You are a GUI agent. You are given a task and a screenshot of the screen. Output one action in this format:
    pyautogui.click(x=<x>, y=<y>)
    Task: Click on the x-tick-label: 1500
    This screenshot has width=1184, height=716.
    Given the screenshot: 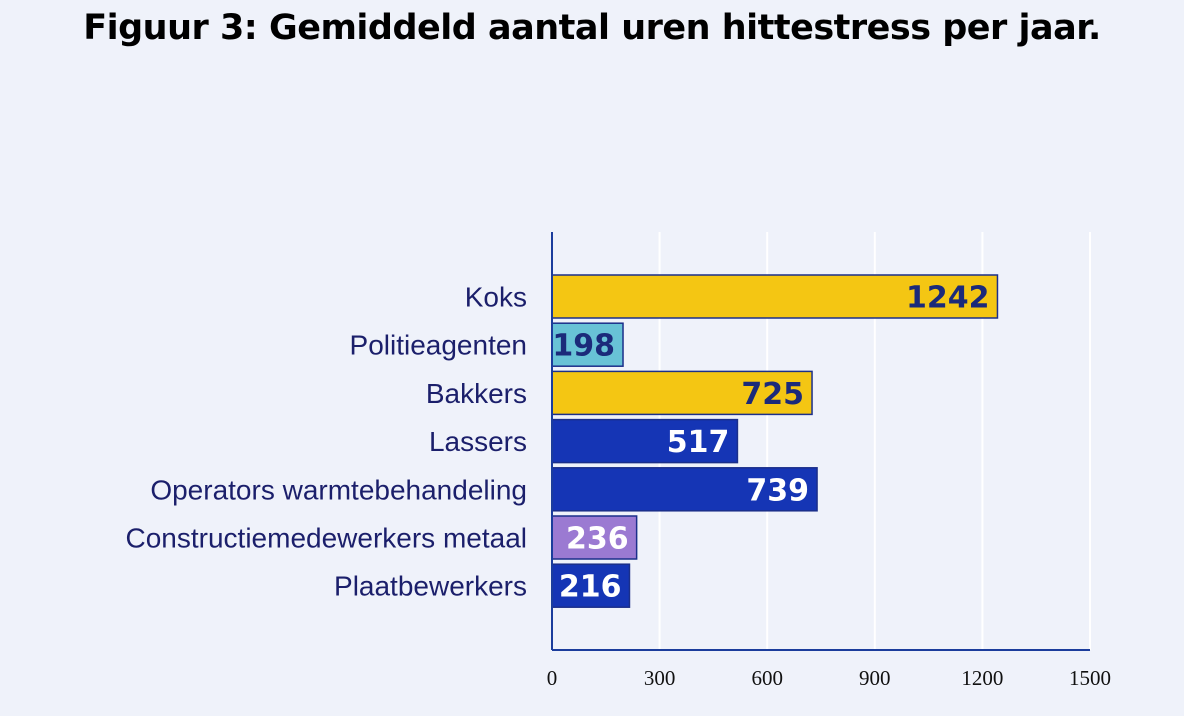 What is the action you would take?
    pyautogui.click(x=1090, y=678)
    